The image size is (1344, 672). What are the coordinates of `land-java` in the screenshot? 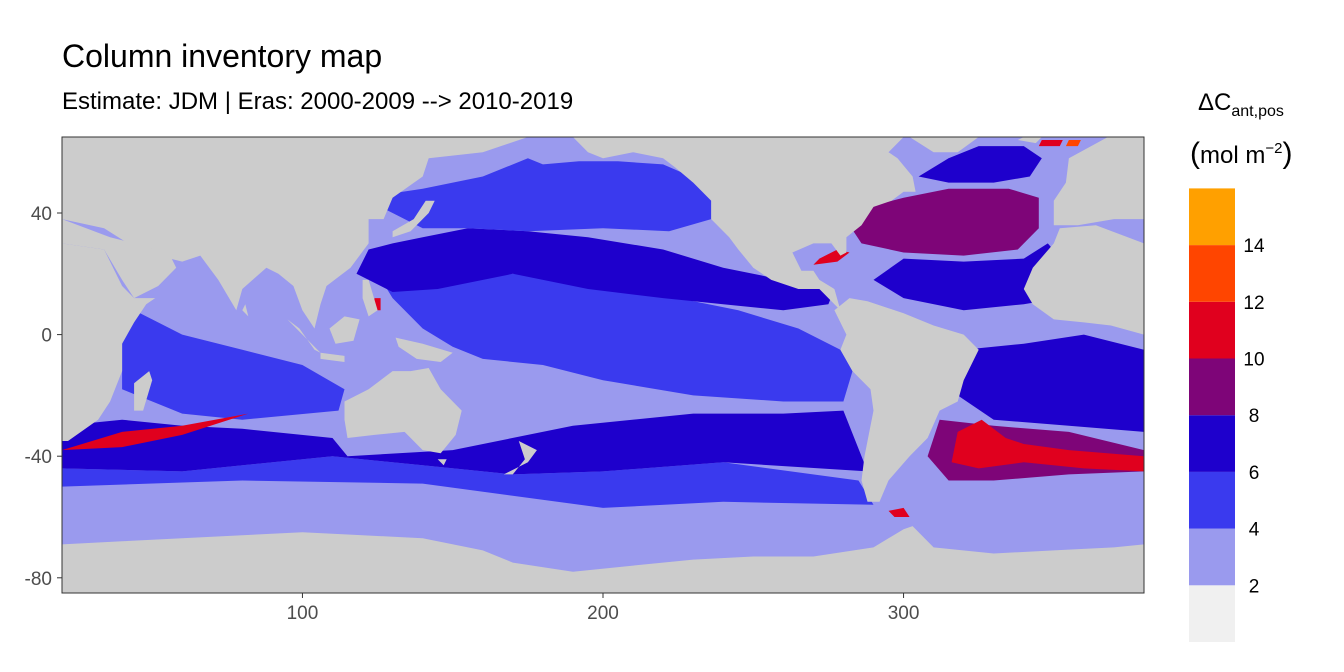 It's located at (332, 357).